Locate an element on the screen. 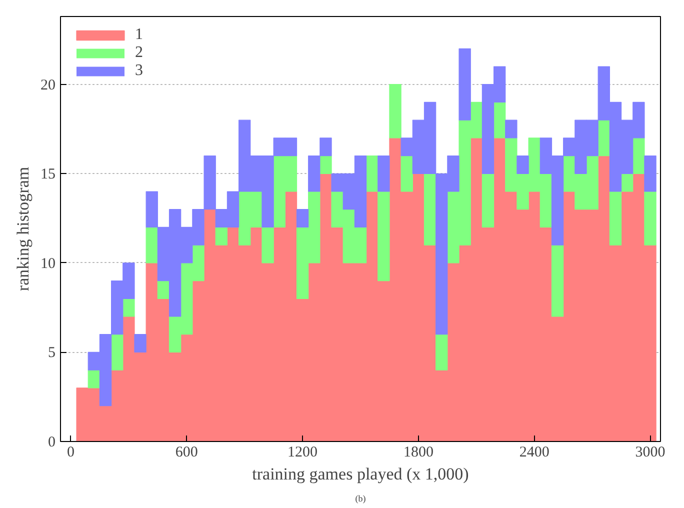 Image resolution: width=684 pixels, height=508 pixels. x-tick-label: 0 is located at coordinates (70, 452).